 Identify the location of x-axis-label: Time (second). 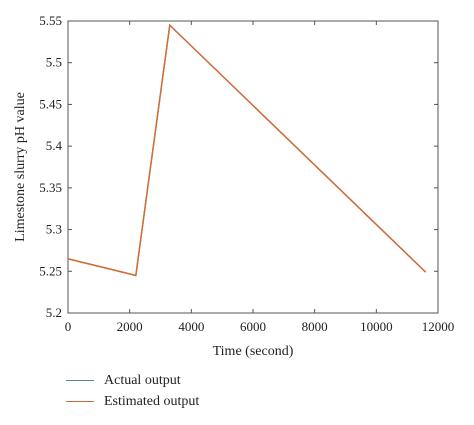
(253, 351).